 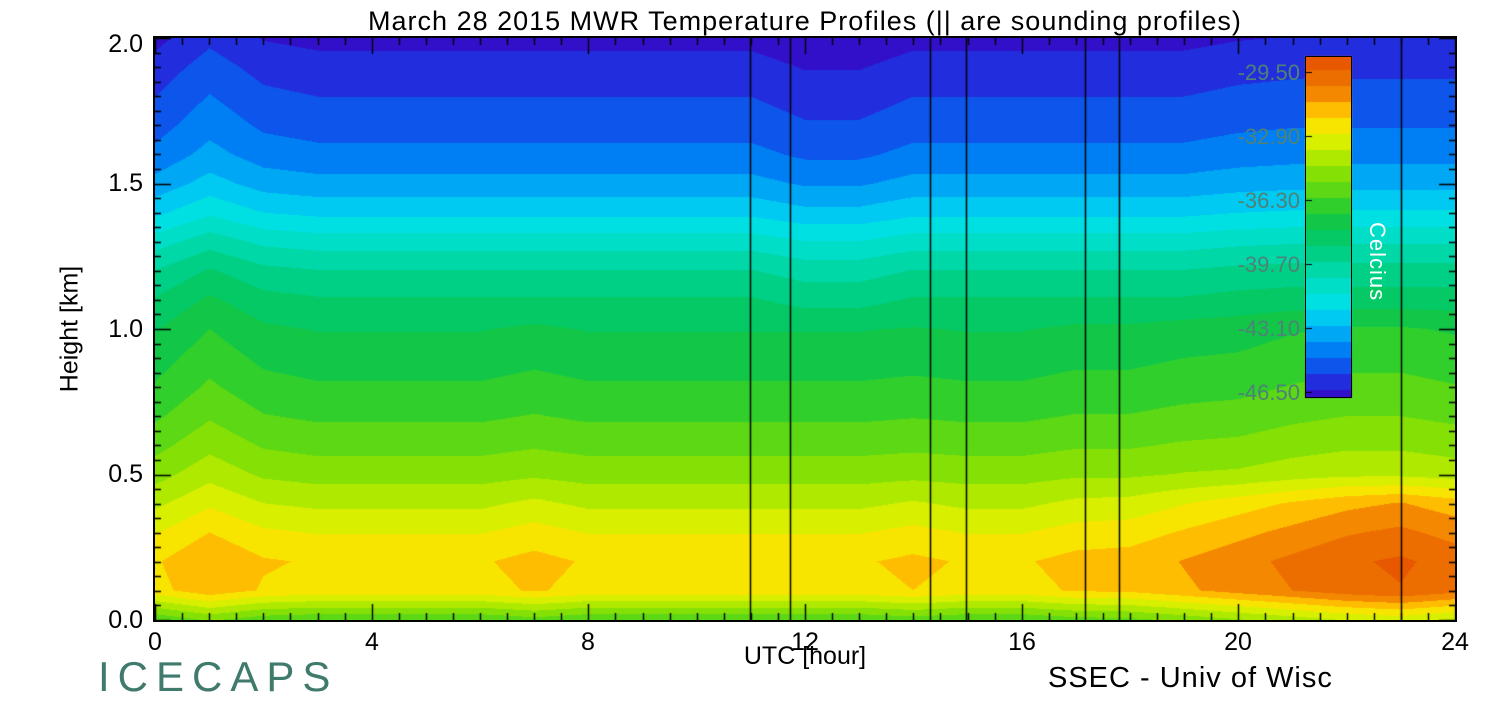 I want to click on credit-text: SSEC - Univ of Wisc, so click(x=1190, y=678).